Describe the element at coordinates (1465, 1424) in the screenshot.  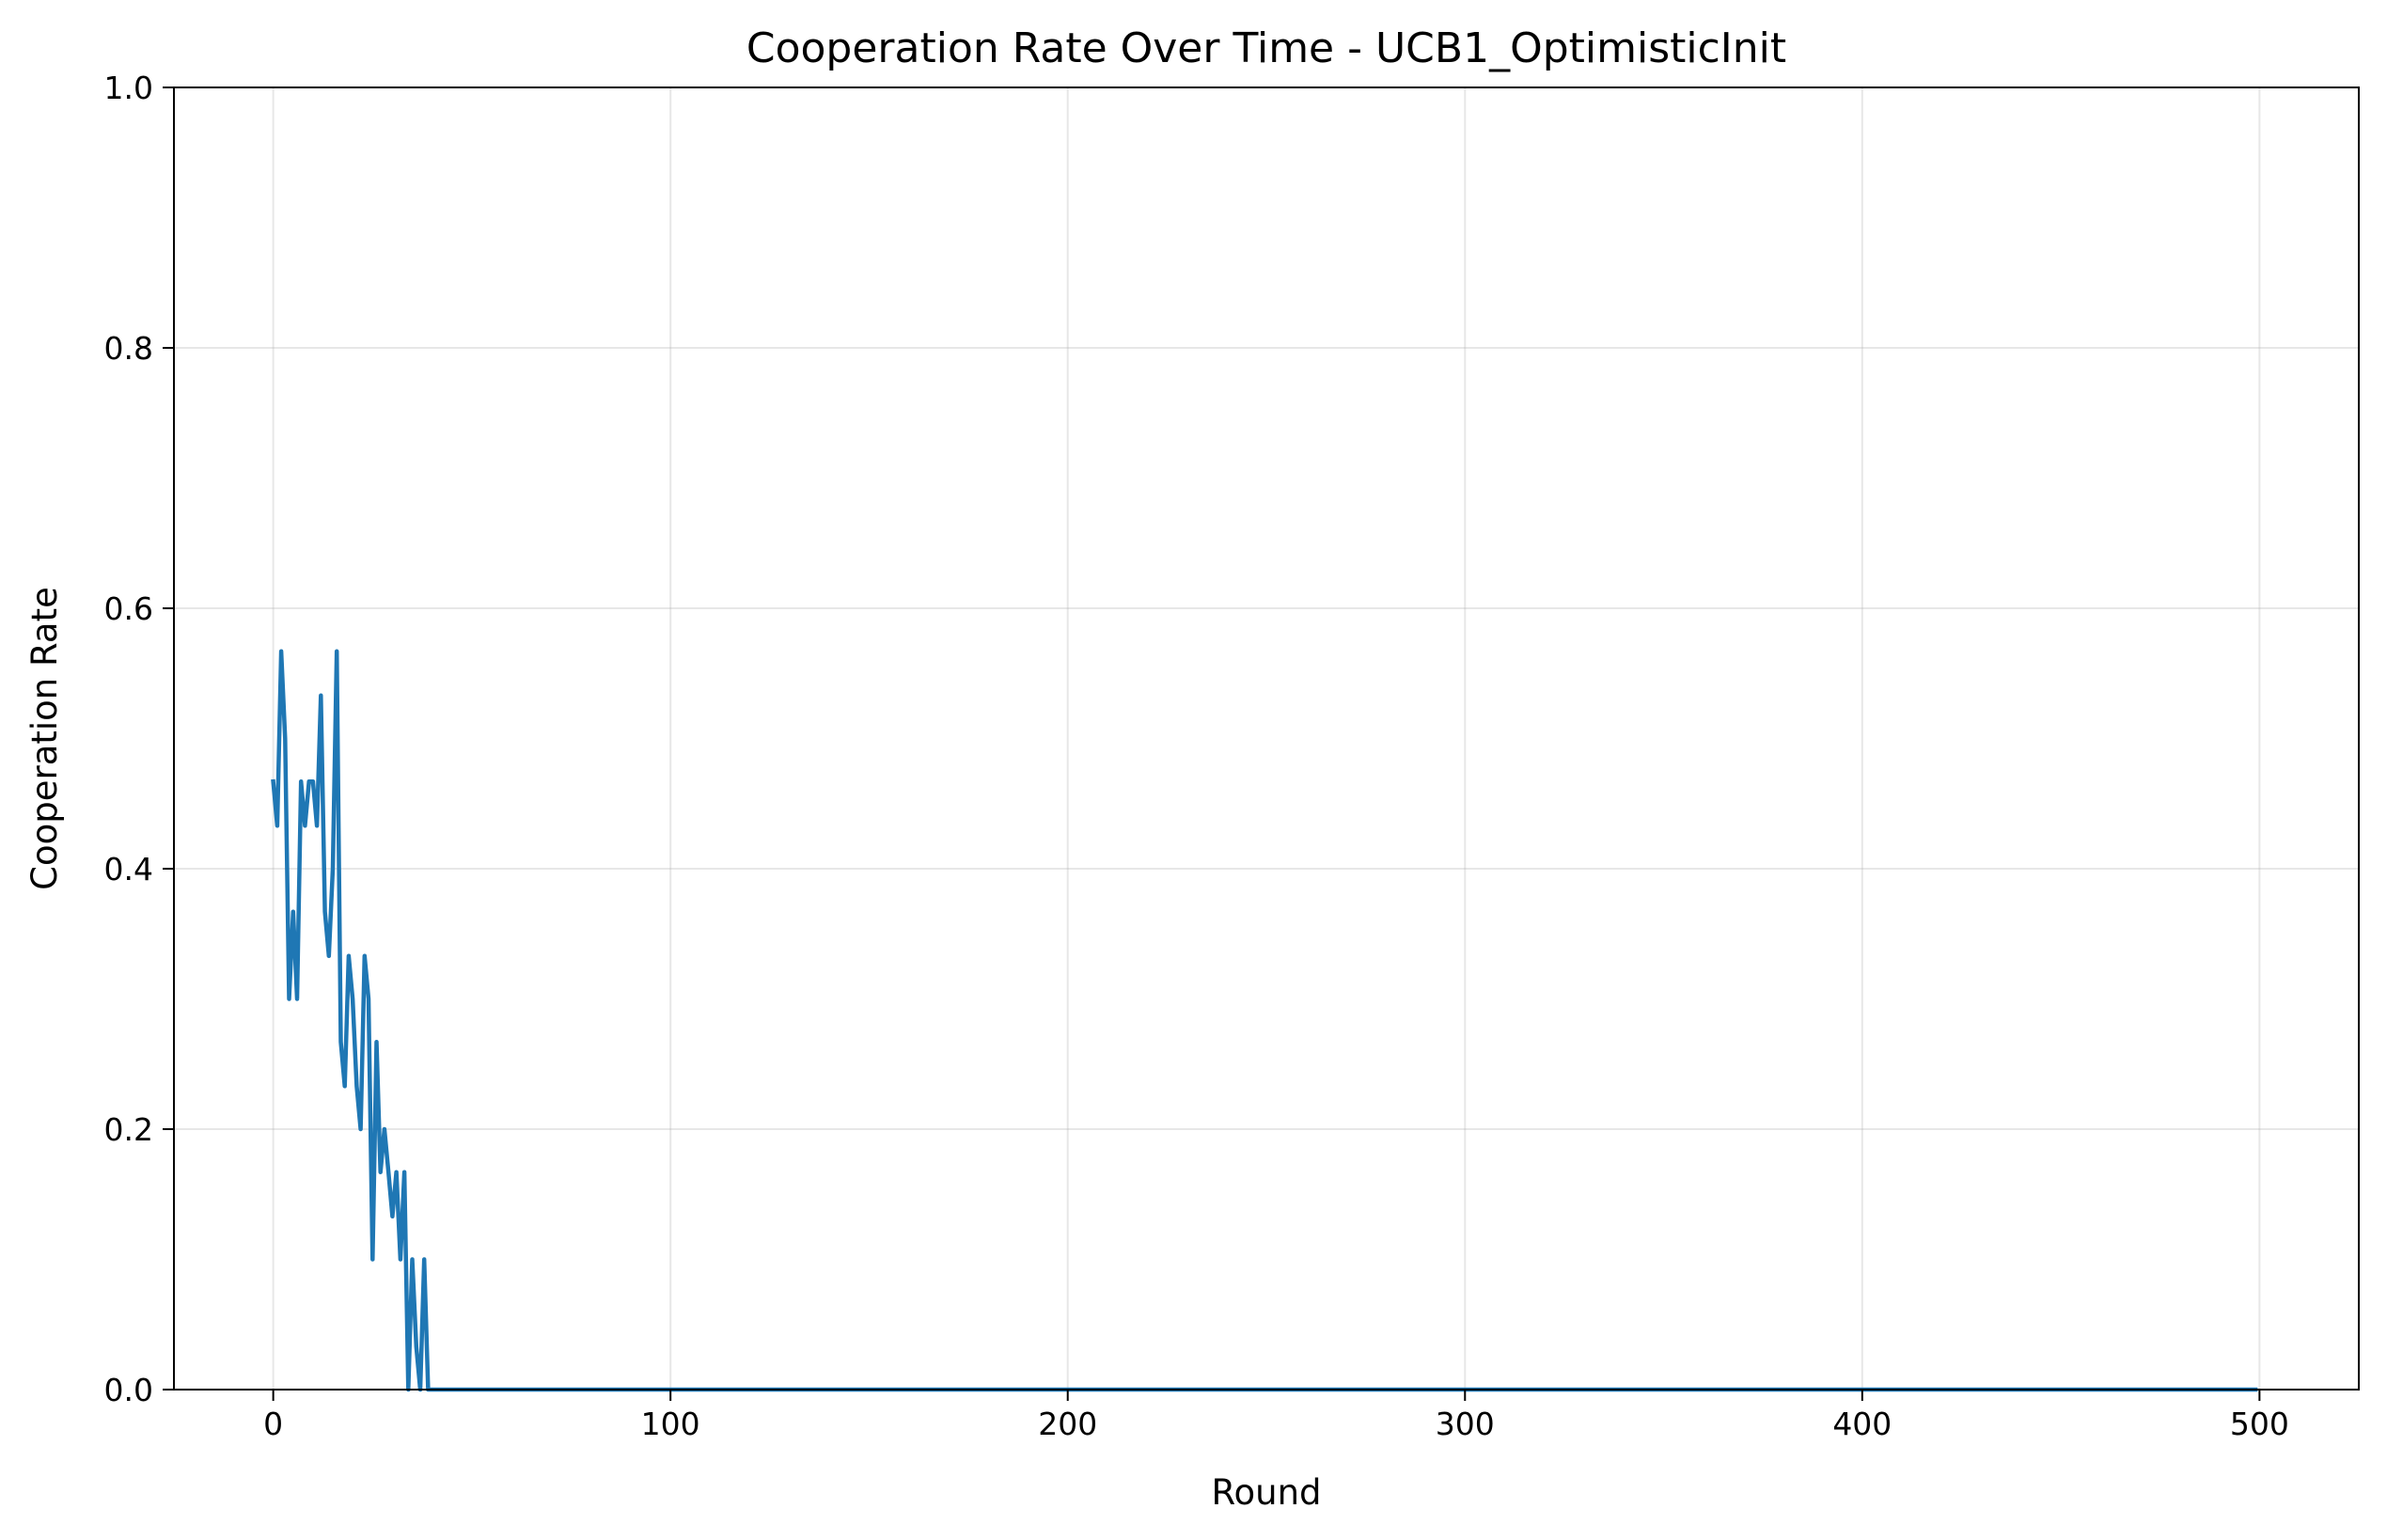
I see `x-tick-label: 300` at that location.